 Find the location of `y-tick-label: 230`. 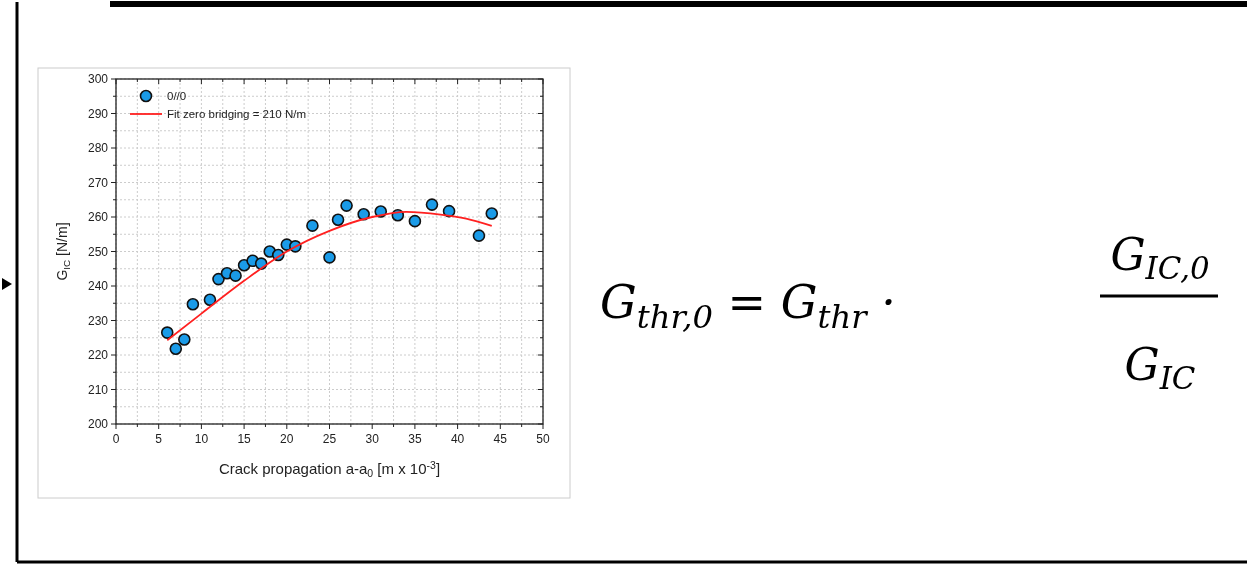

y-tick-label: 230 is located at coordinates (98, 320).